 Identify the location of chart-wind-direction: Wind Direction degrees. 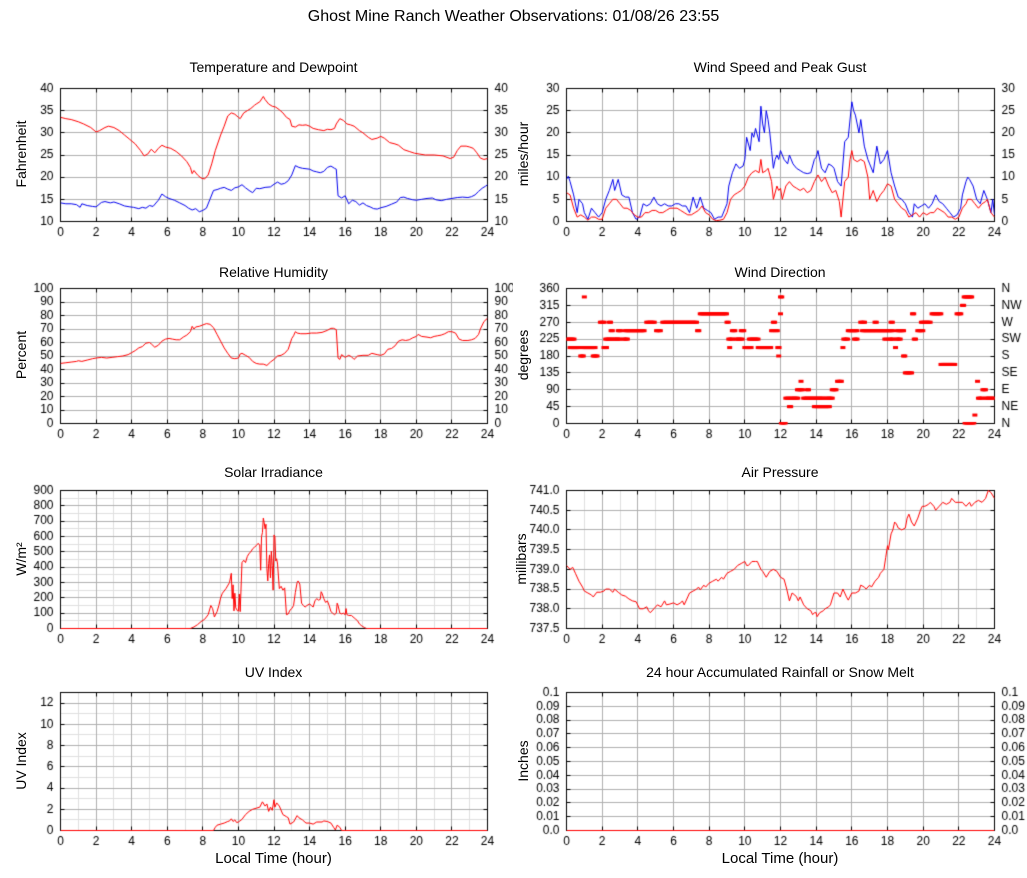
(770, 360).